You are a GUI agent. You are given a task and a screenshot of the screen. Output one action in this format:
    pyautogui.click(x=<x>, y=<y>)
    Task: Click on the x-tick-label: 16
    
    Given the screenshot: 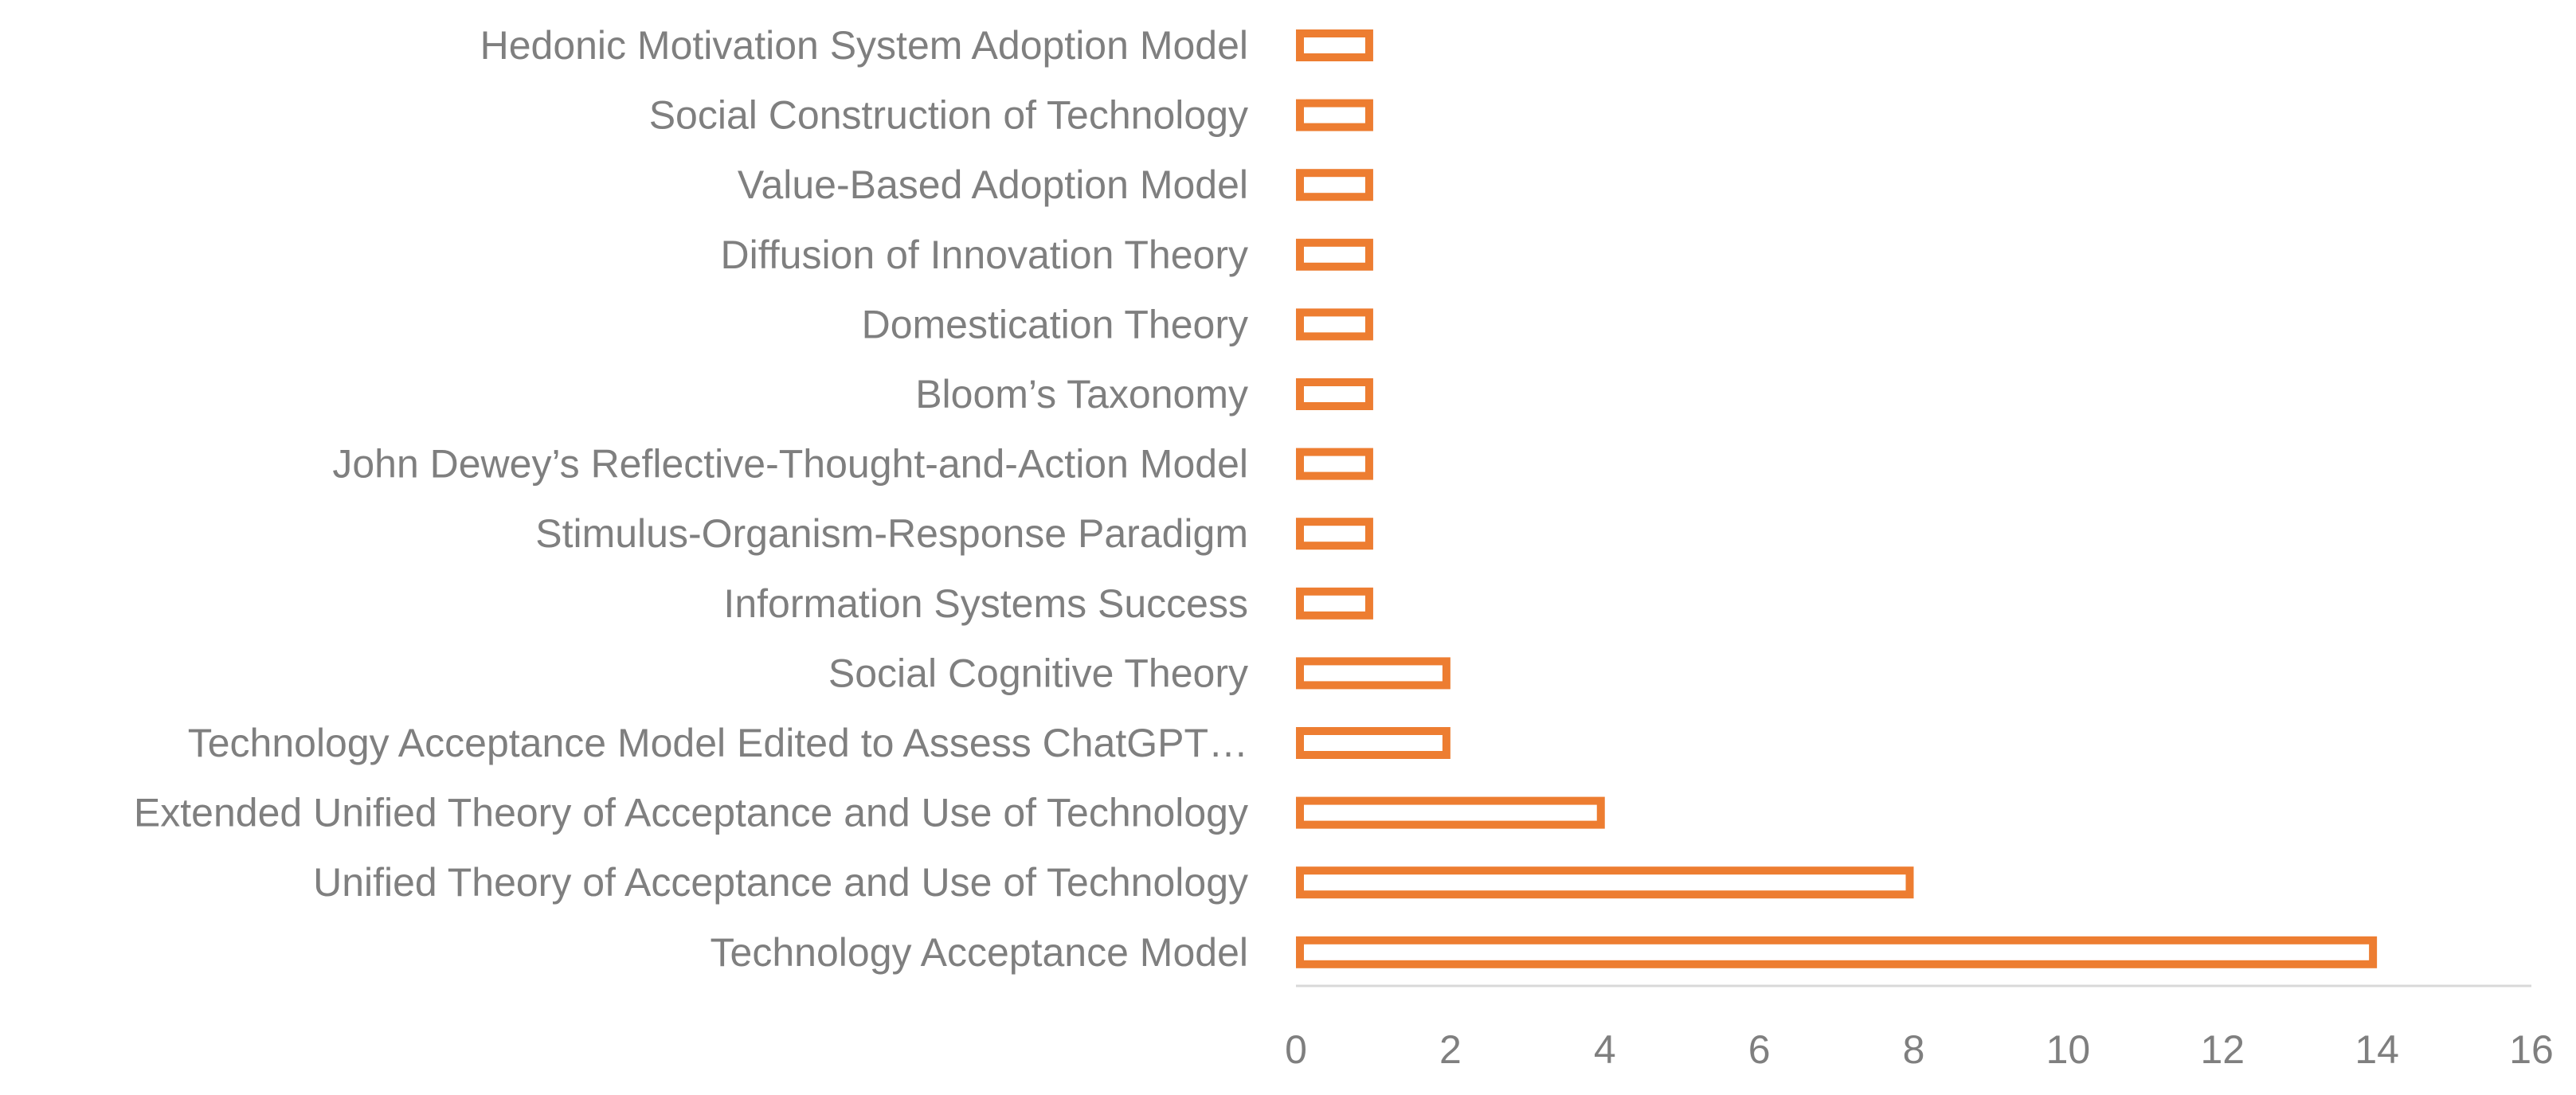 What is the action you would take?
    pyautogui.click(x=2531, y=1049)
    